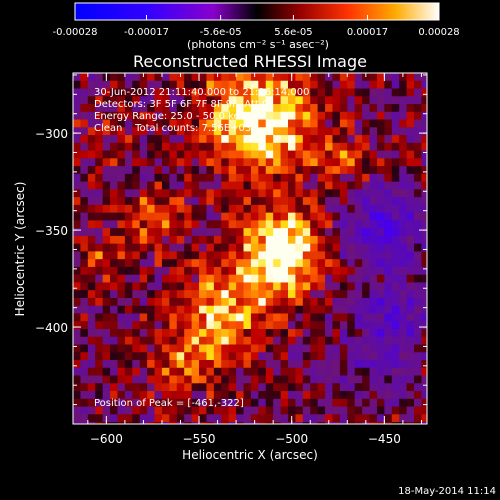 This screenshot has height=500, width=500. Describe the element at coordinates (221, 32) in the screenshot. I see `colorbar-tick-label: -5.6e-05` at that location.